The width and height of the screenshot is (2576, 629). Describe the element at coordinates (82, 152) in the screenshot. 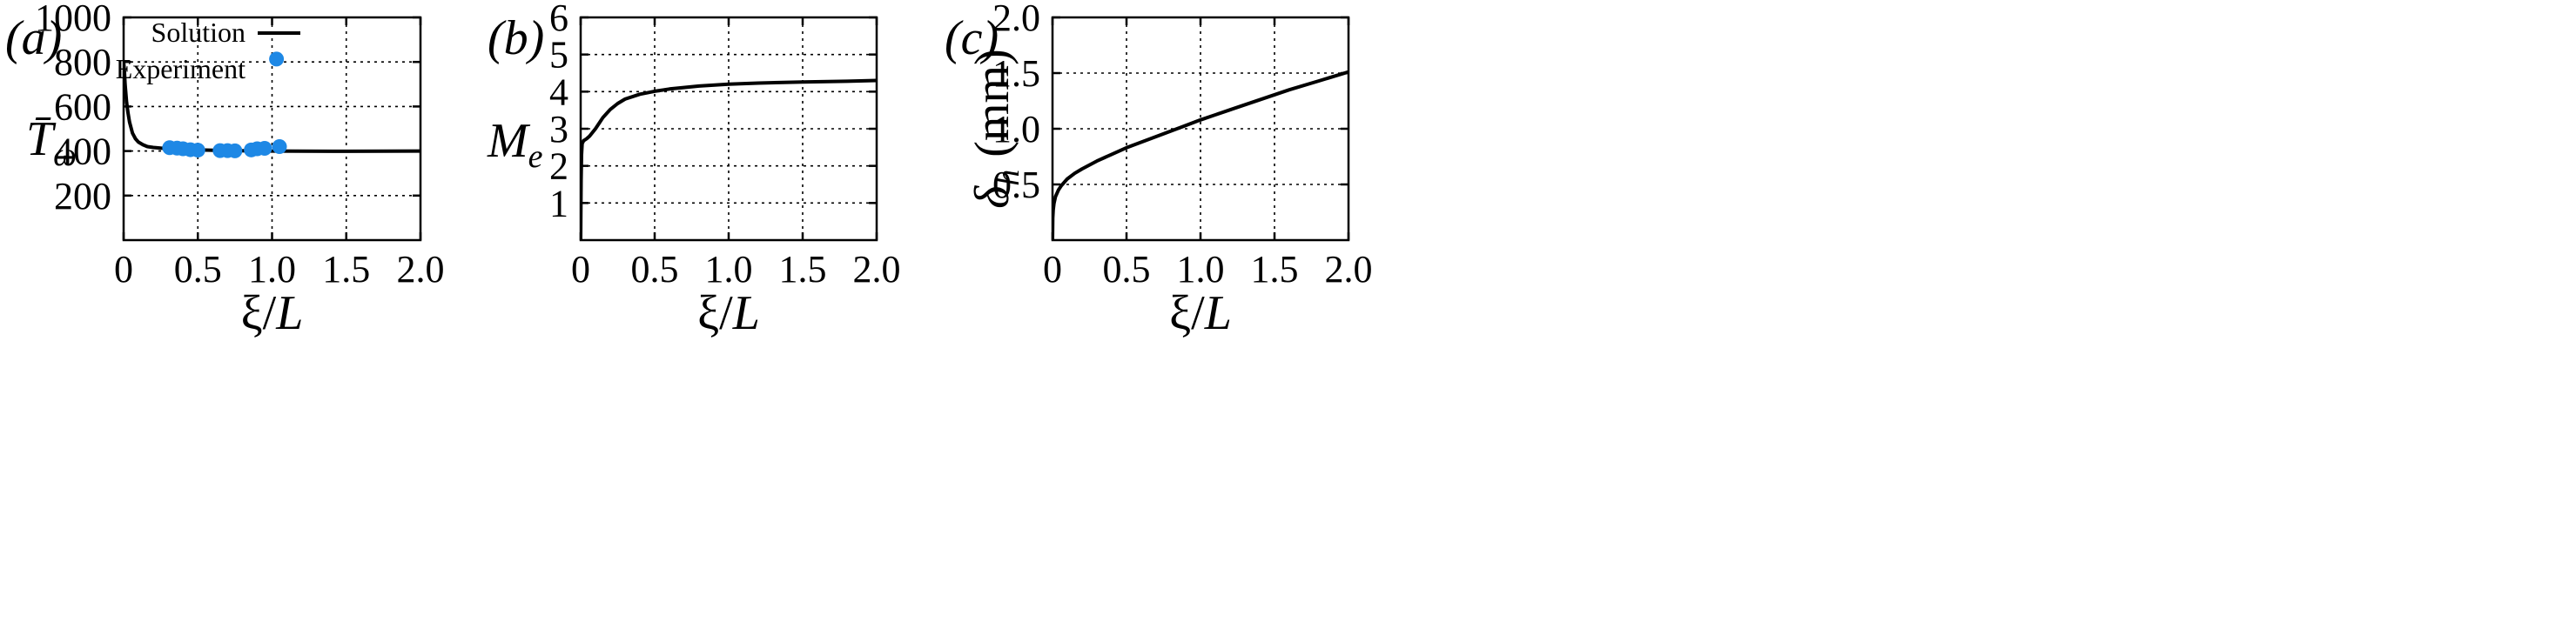

I see `y-tick-label: 400` at that location.